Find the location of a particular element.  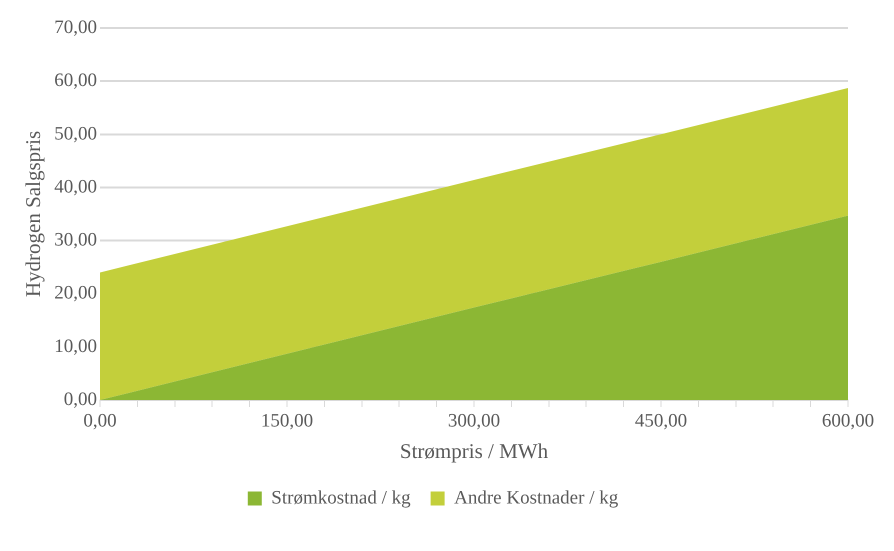

y-tick-label: 50,00 is located at coordinates (75, 133).